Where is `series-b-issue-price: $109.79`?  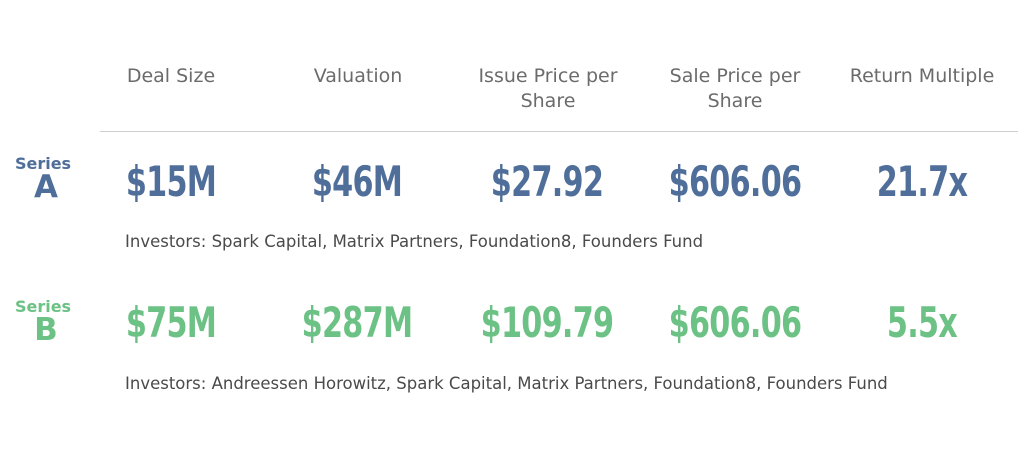
series-b-issue-price: $109.79 is located at coordinates (547, 322).